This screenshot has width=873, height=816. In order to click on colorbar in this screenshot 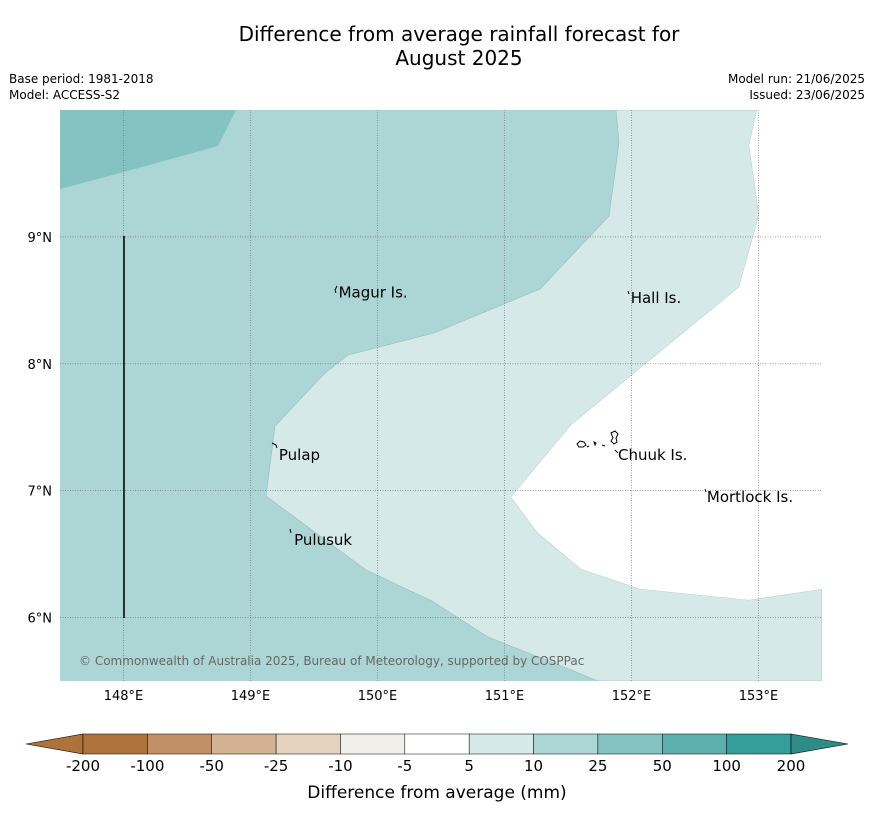, I will do `click(437, 744)`.